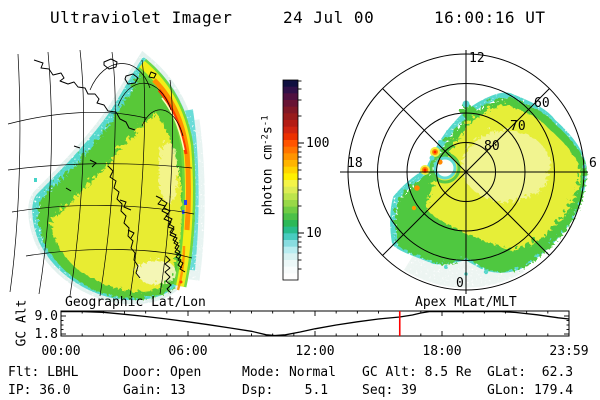  What do you see at coordinates (162, 372) in the screenshot?
I see `status-door: Door: Open` at bounding box center [162, 372].